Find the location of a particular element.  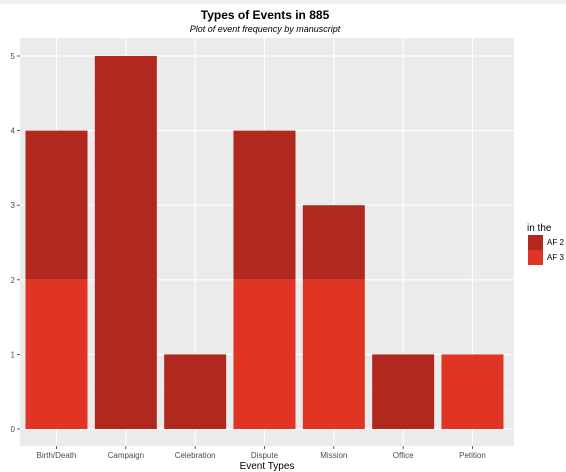

bar-af2-office is located at coordinates (403, 391).